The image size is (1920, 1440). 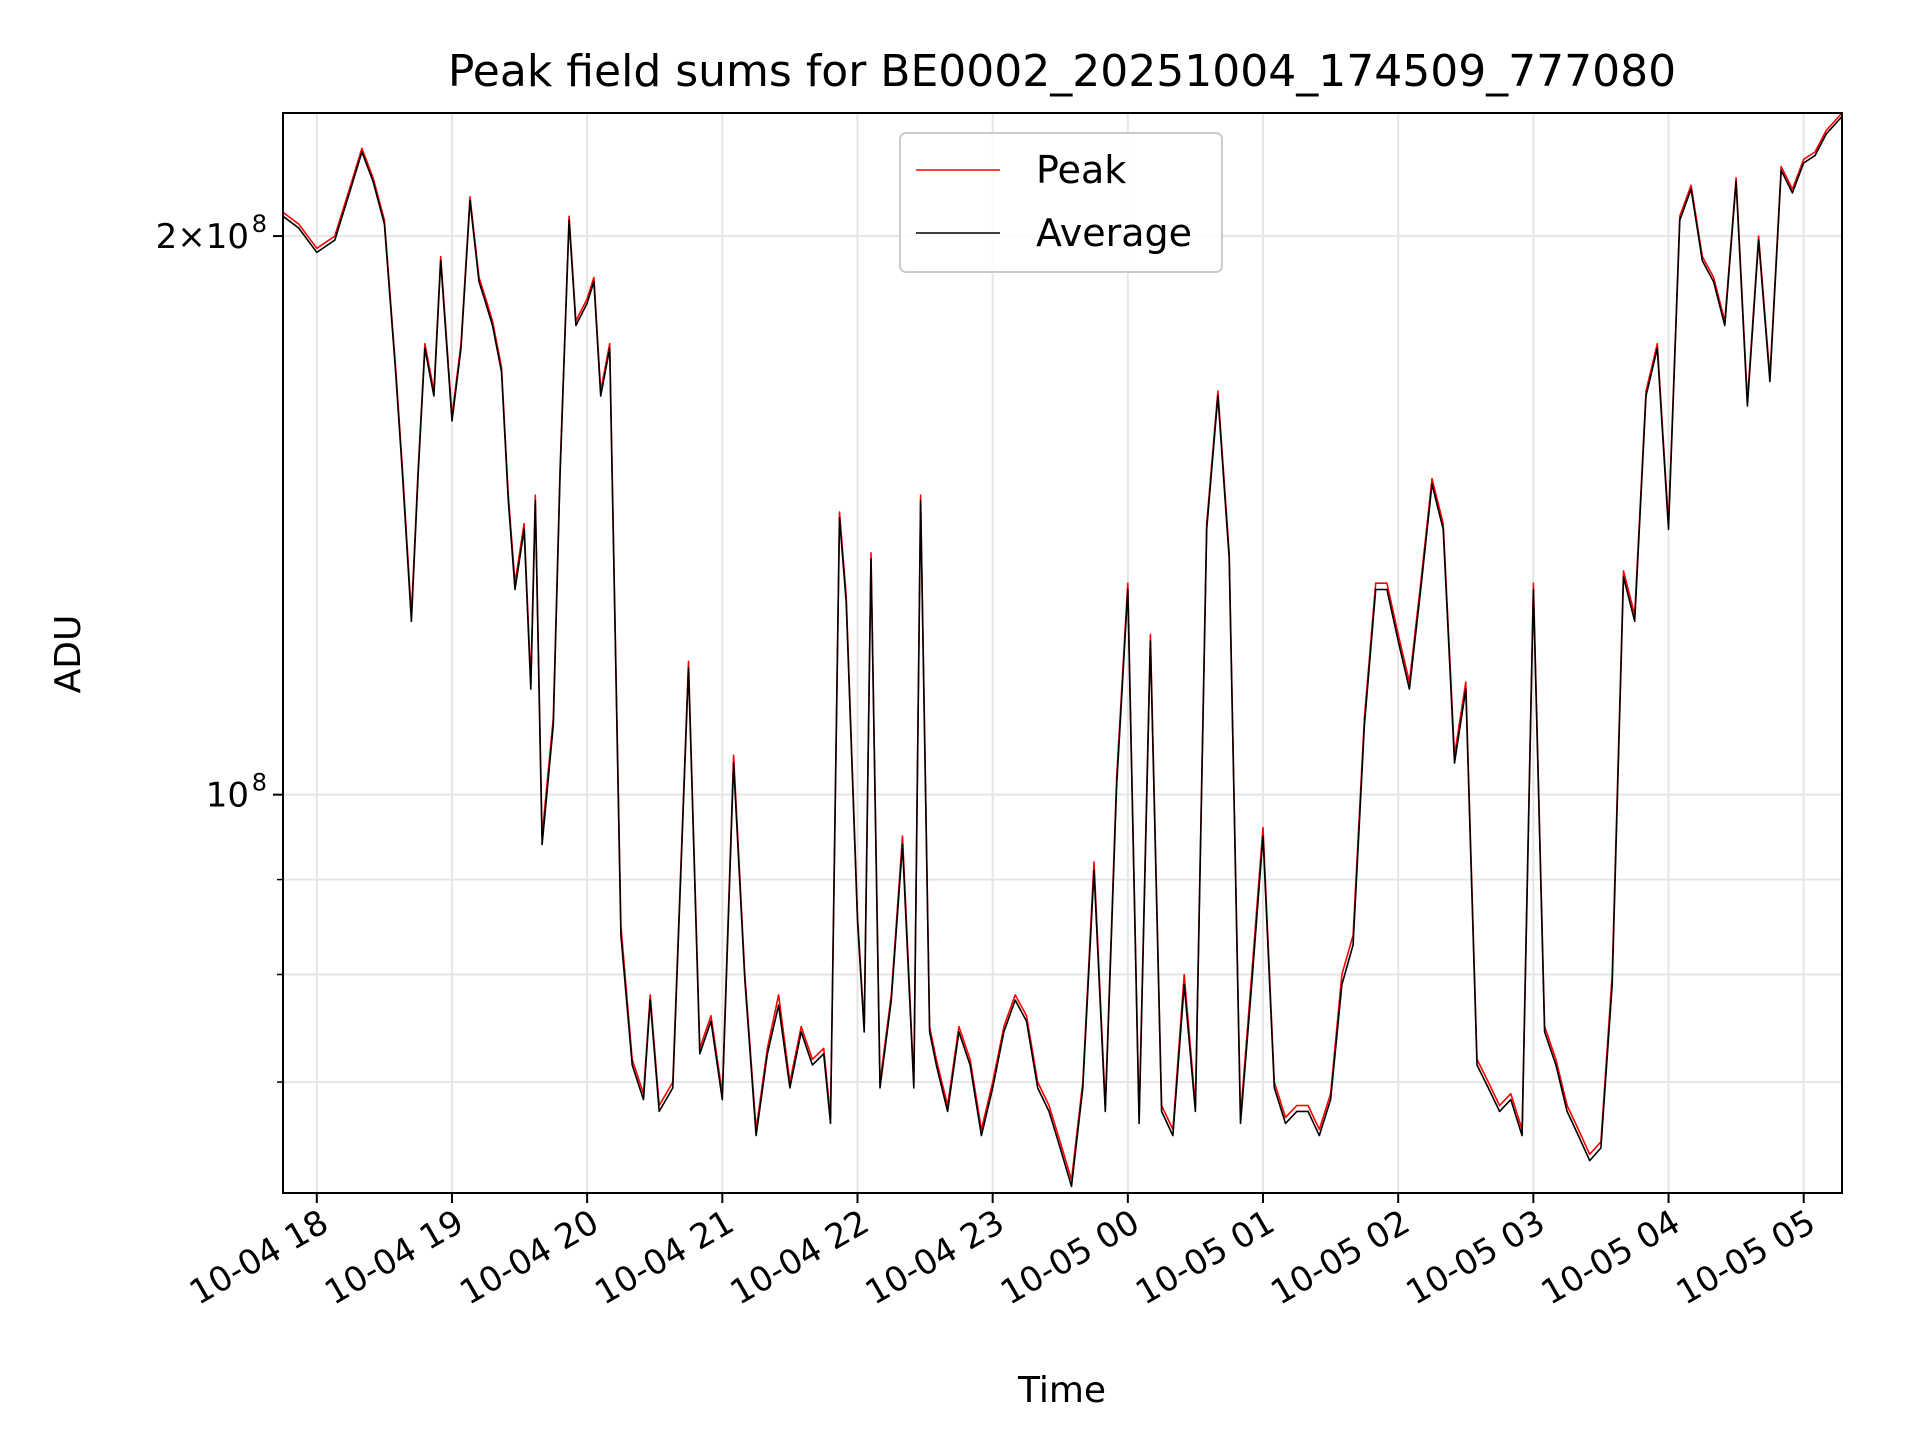 What do you see at coordinates (202, 237) in the screenshot?
I see `y-tick-label: 2×10` at bounding box center [202, 237].